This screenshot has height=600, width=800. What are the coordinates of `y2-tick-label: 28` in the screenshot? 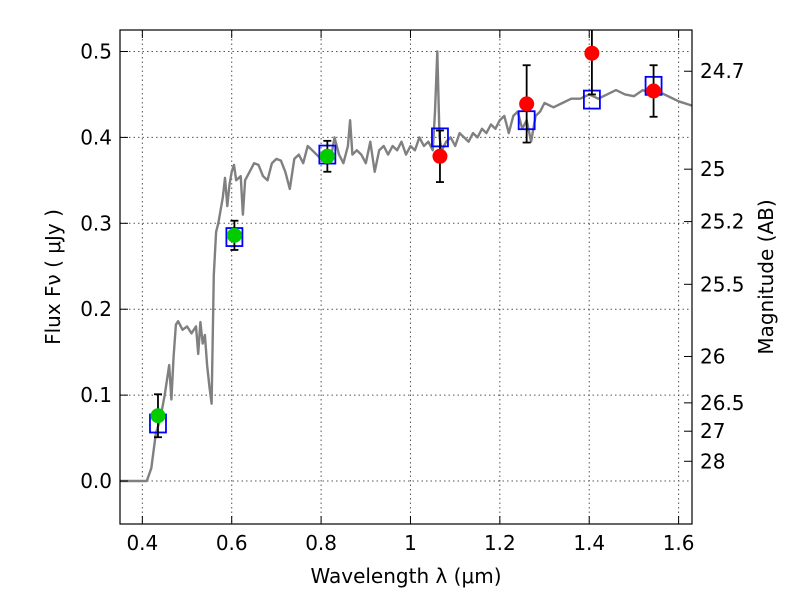 It's located at (712, 461).